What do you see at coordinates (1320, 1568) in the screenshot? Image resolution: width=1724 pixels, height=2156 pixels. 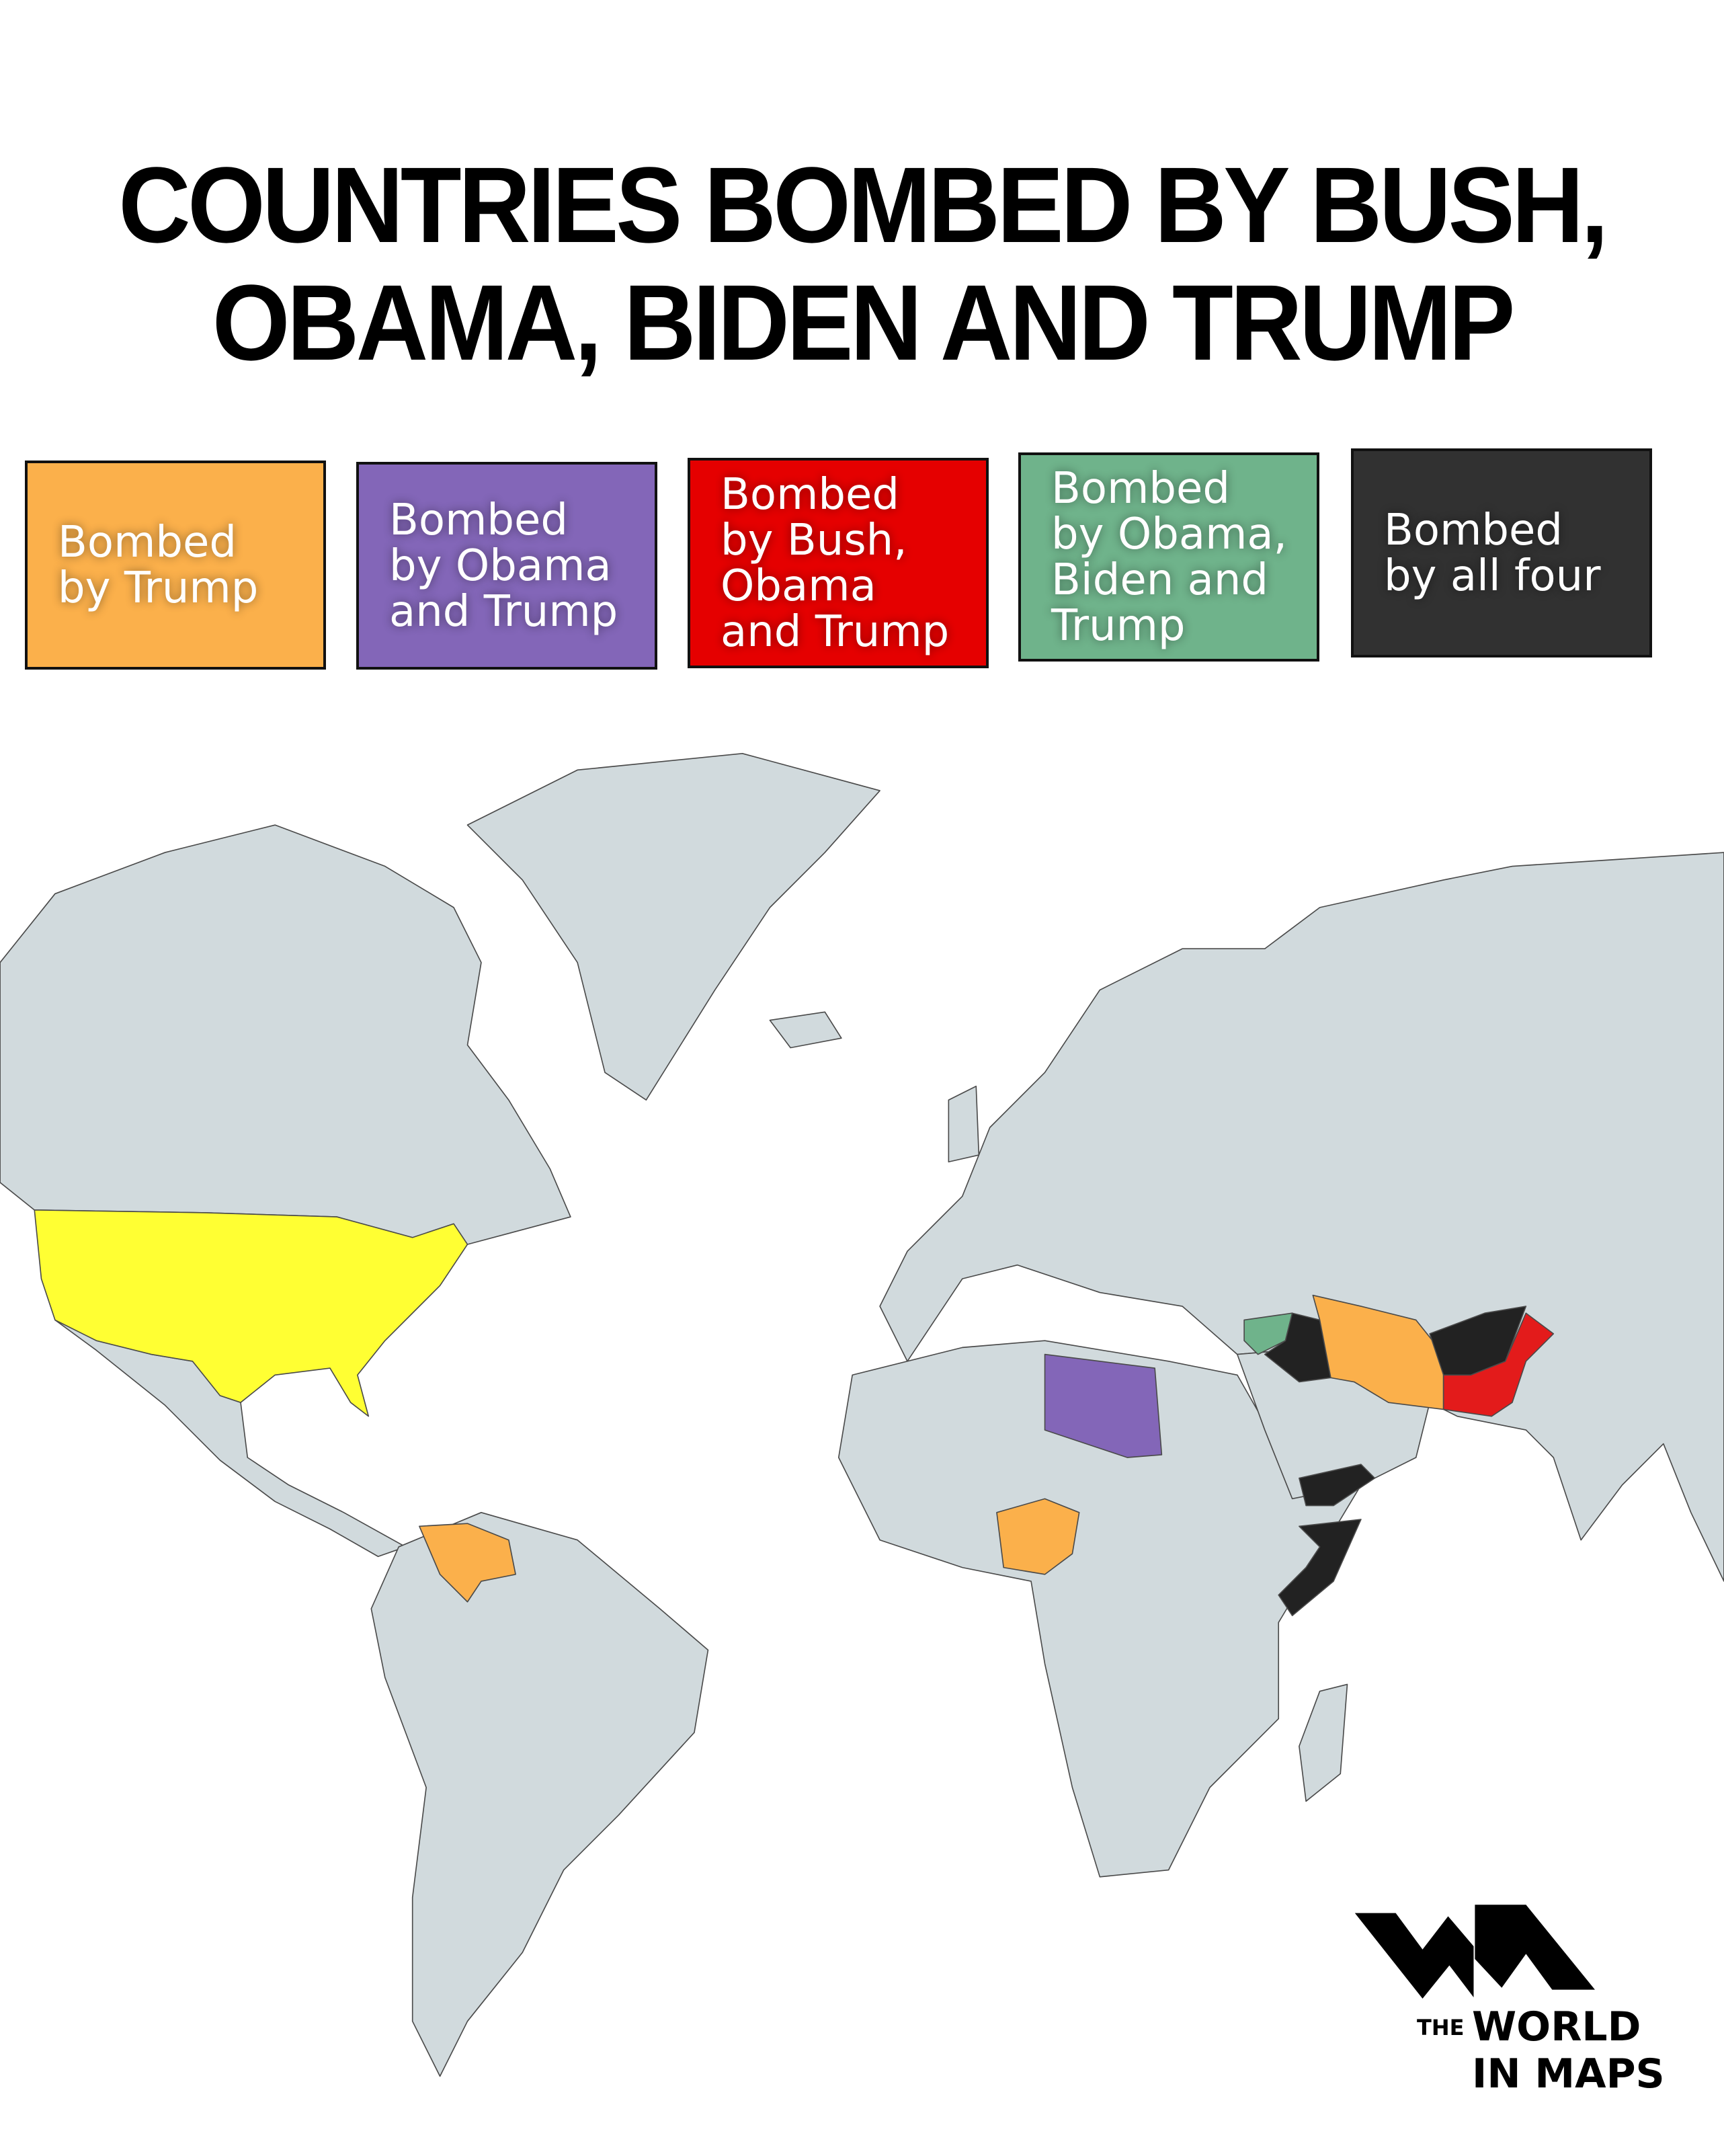 I see `somalia` at bounding box center [1320, 1568].